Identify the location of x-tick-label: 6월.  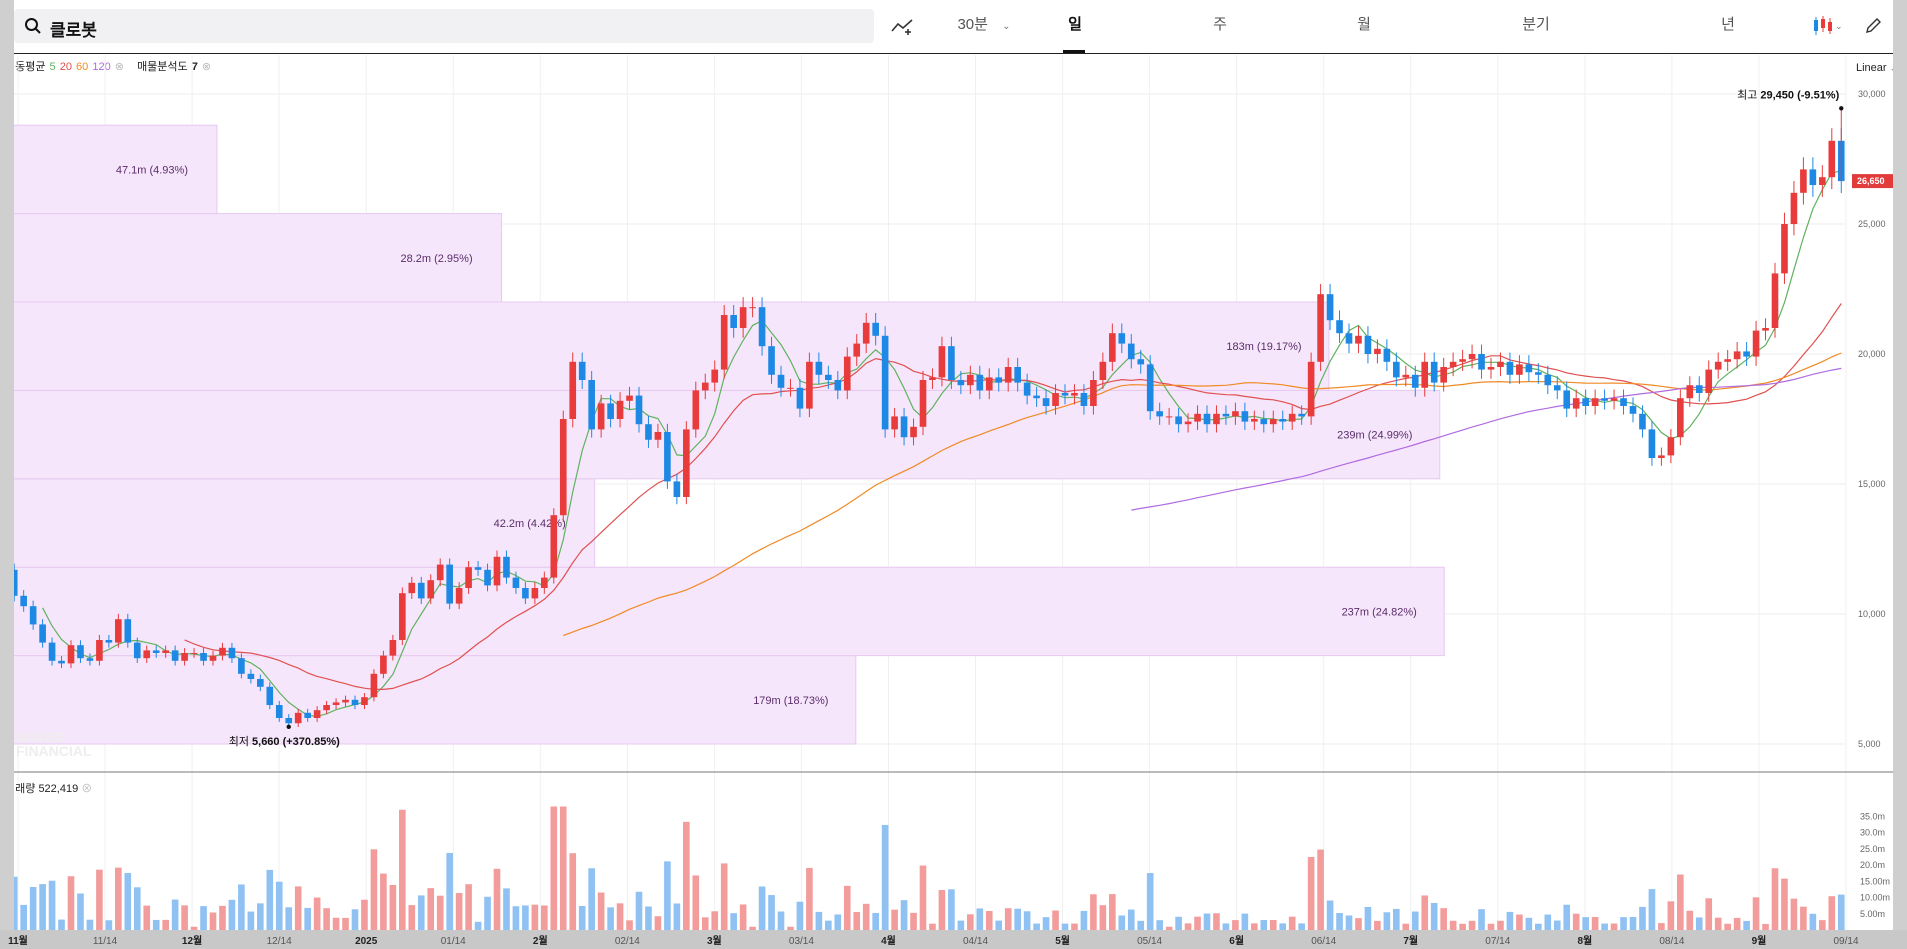
(1236, 941).